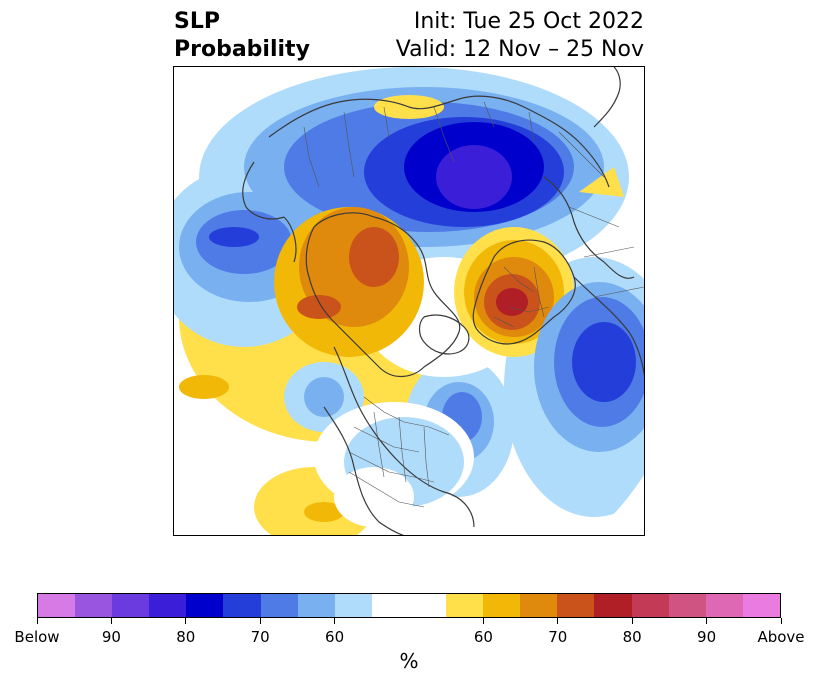  I want to click on colorbar-tick-label: Above, so click(781, 637).